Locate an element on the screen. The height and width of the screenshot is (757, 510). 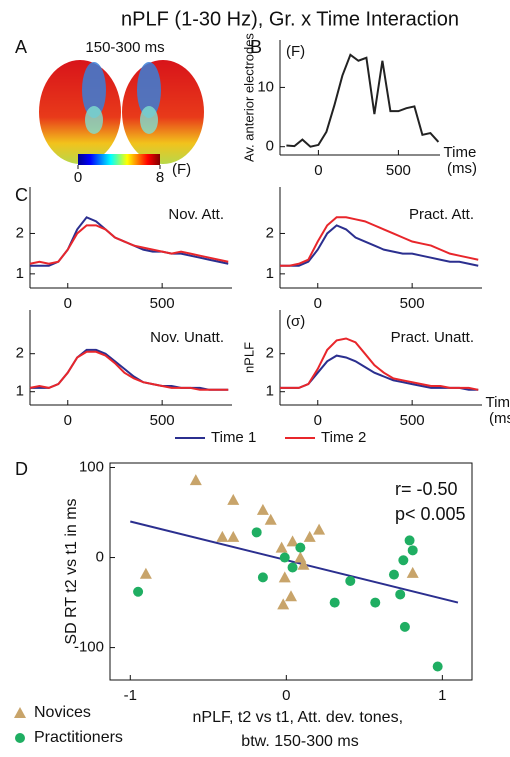
panel-title: Pract. Unatt. is located at coordinates (432, 337).